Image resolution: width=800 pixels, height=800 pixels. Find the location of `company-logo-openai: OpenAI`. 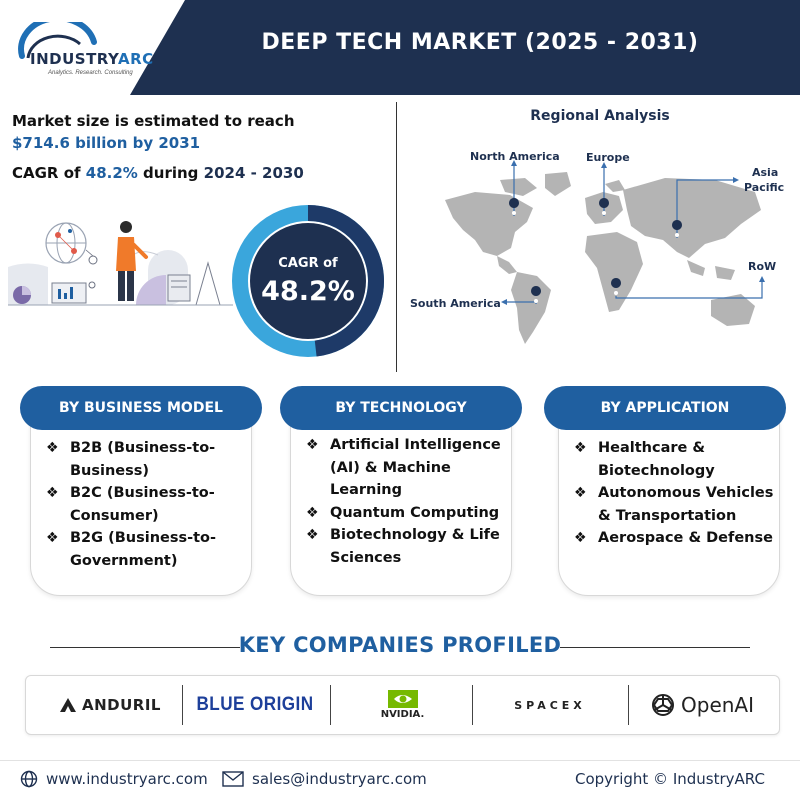

company-logo-openai: OpenAI is located at coordinates (702, 705).